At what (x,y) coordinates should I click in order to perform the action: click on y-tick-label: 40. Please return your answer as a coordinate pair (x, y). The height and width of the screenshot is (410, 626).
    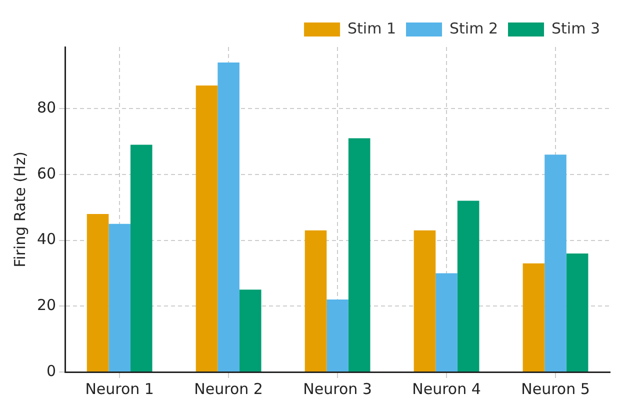
    Looking at the image, I should click on (46, 239).